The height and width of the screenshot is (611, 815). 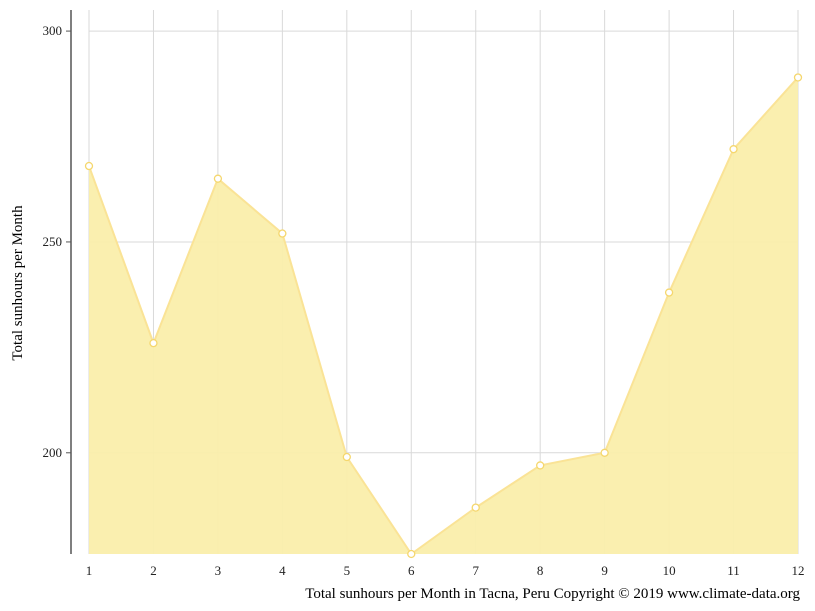 What do you see at coordinates (53, 30) in the screenshot?
I see `y-tick-label: 300` at bounding box center [53, 30].